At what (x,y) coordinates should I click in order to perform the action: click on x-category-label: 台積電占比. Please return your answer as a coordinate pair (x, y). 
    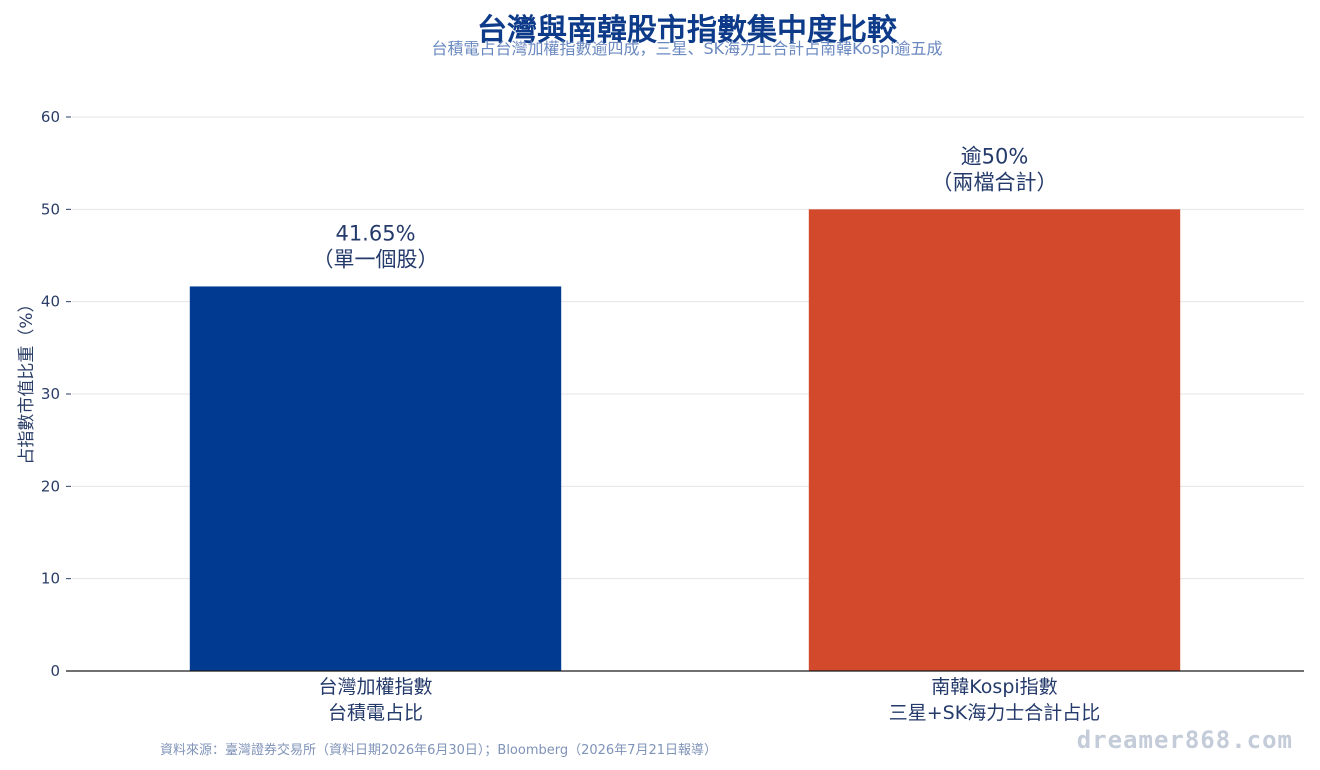
    Looking at the image, I should click on (375, 713).